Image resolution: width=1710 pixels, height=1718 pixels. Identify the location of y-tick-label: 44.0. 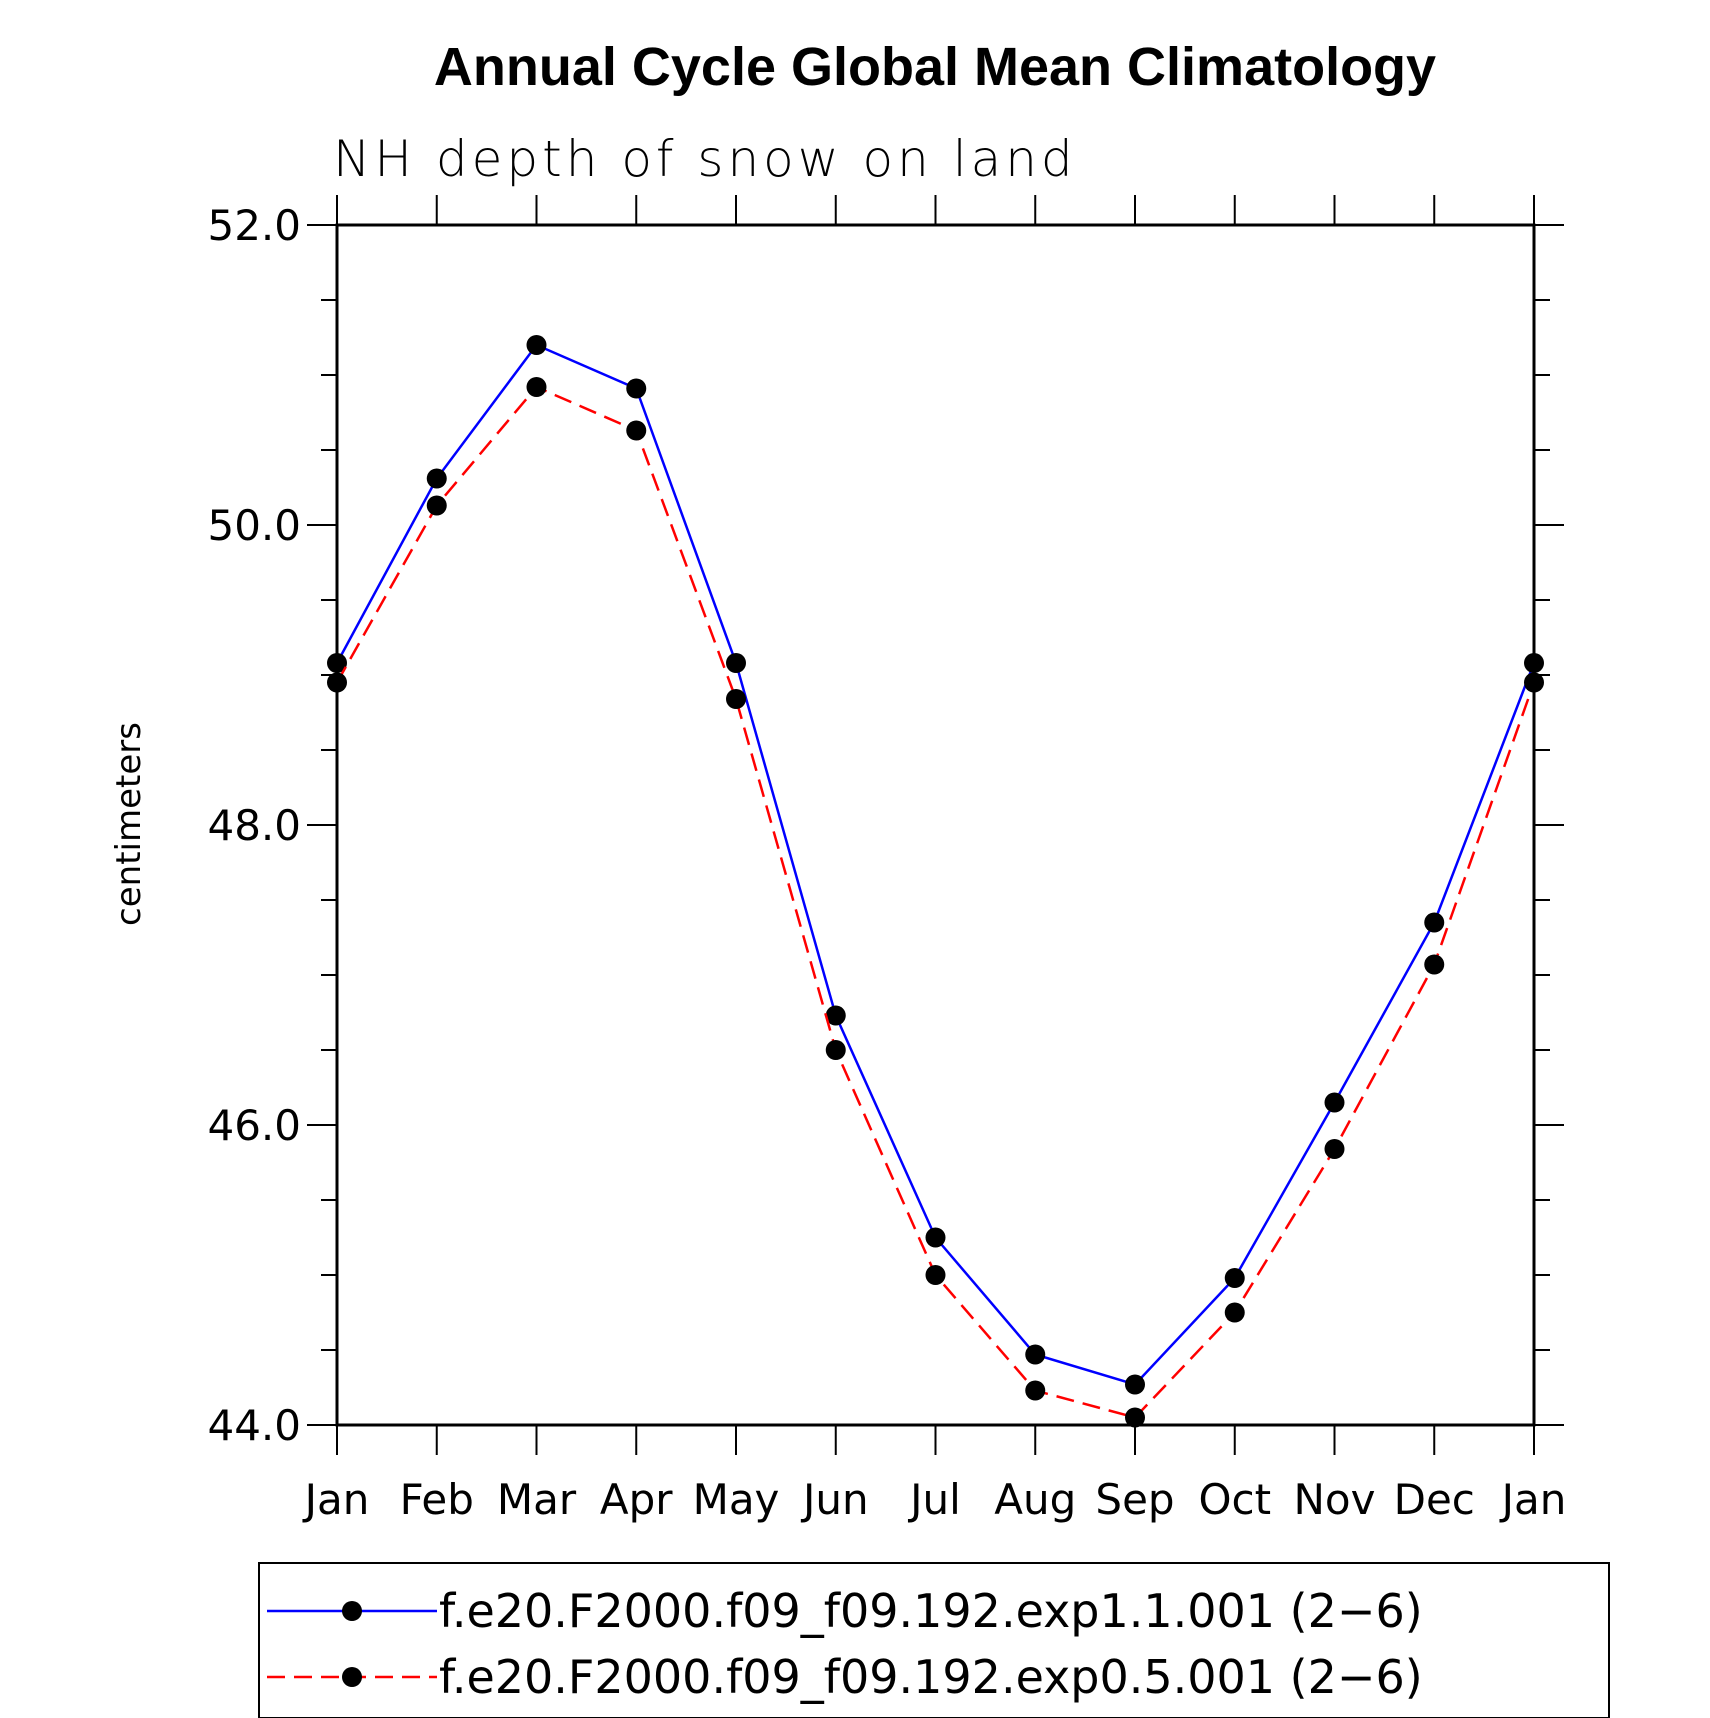
(254, 1425).